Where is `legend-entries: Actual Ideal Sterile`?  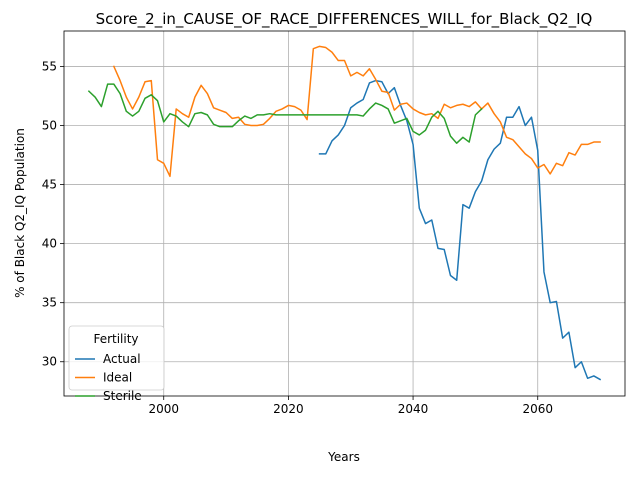 legend-entries: Actual Ideal Sterile is located at coordinates (108, 377).